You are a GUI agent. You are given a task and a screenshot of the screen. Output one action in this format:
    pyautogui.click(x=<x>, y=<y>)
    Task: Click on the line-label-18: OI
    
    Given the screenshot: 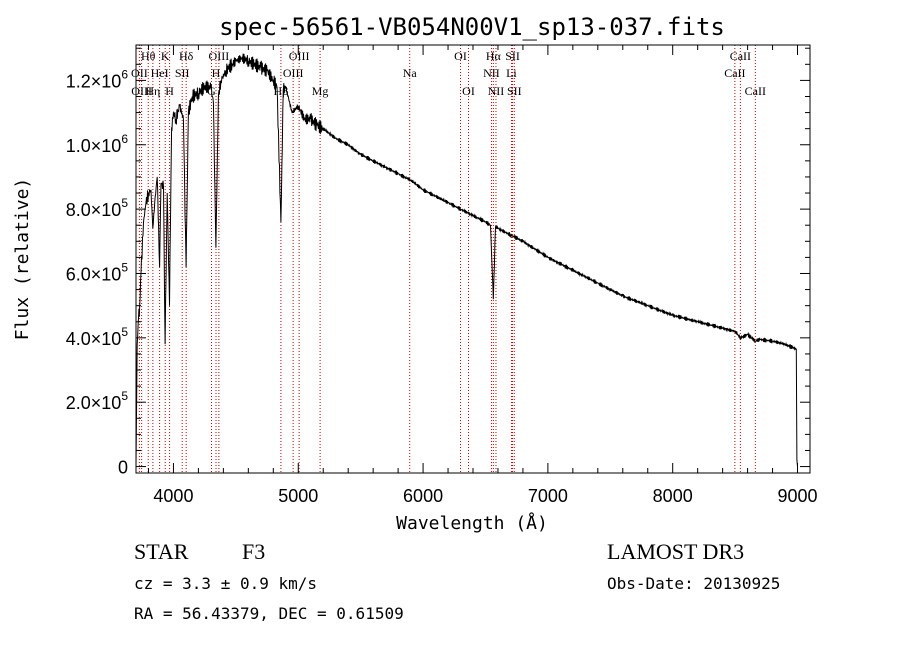 What is the action you would take?
    pyautogui.click(x=468, y=91)
    